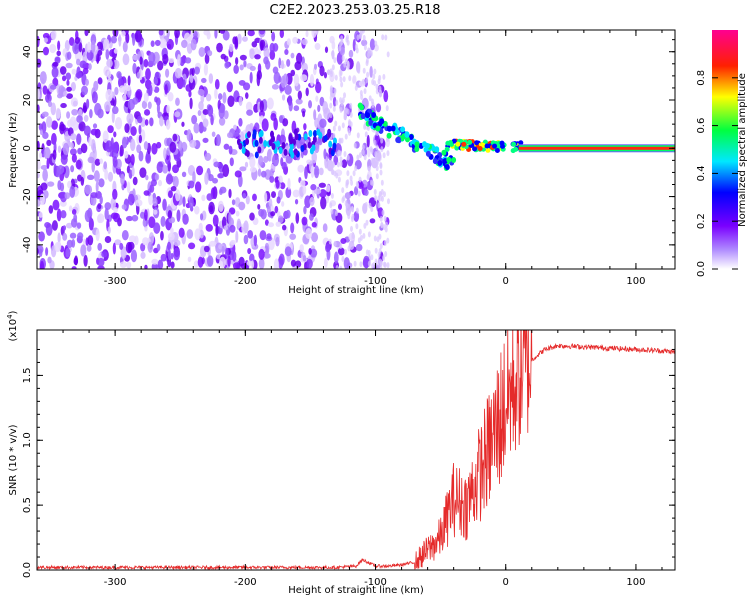  What do you see at coordinates (115, 281) in the screenshot?
I see `x-tick-label: -300` at bounding box center [115, 281].